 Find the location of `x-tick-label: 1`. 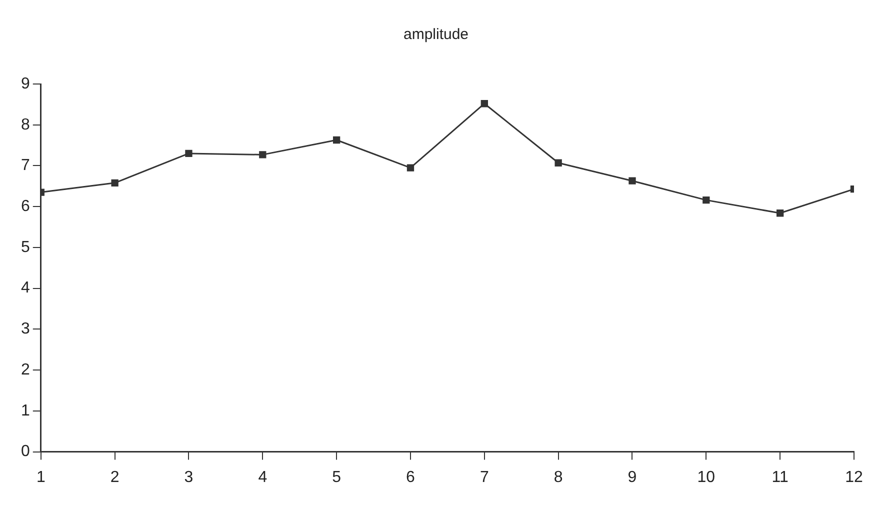

x-tick-label: 1 is located at coordinates (41, 477).